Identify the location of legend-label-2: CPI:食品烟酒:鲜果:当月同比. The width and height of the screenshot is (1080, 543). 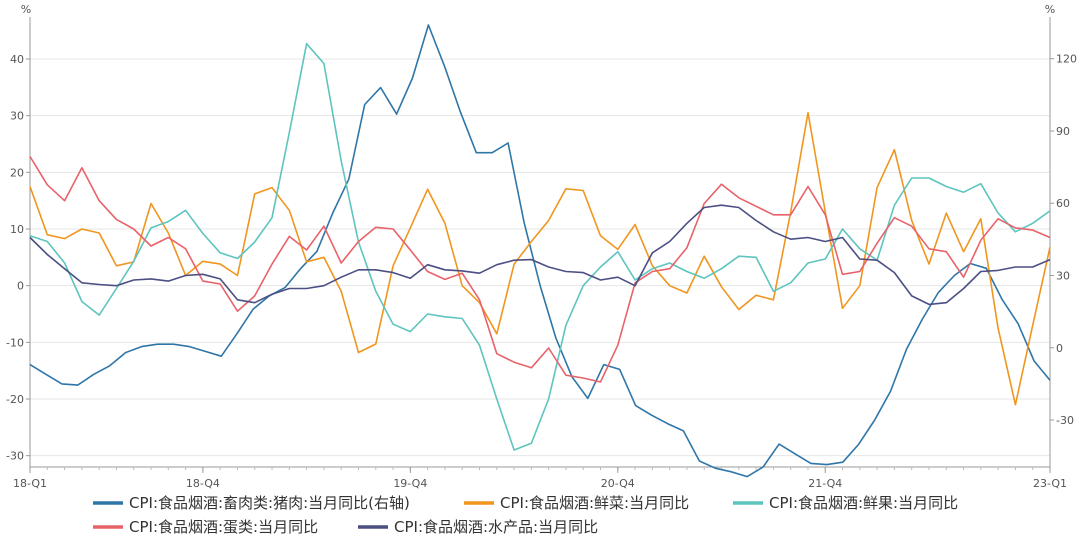
(863, 503).